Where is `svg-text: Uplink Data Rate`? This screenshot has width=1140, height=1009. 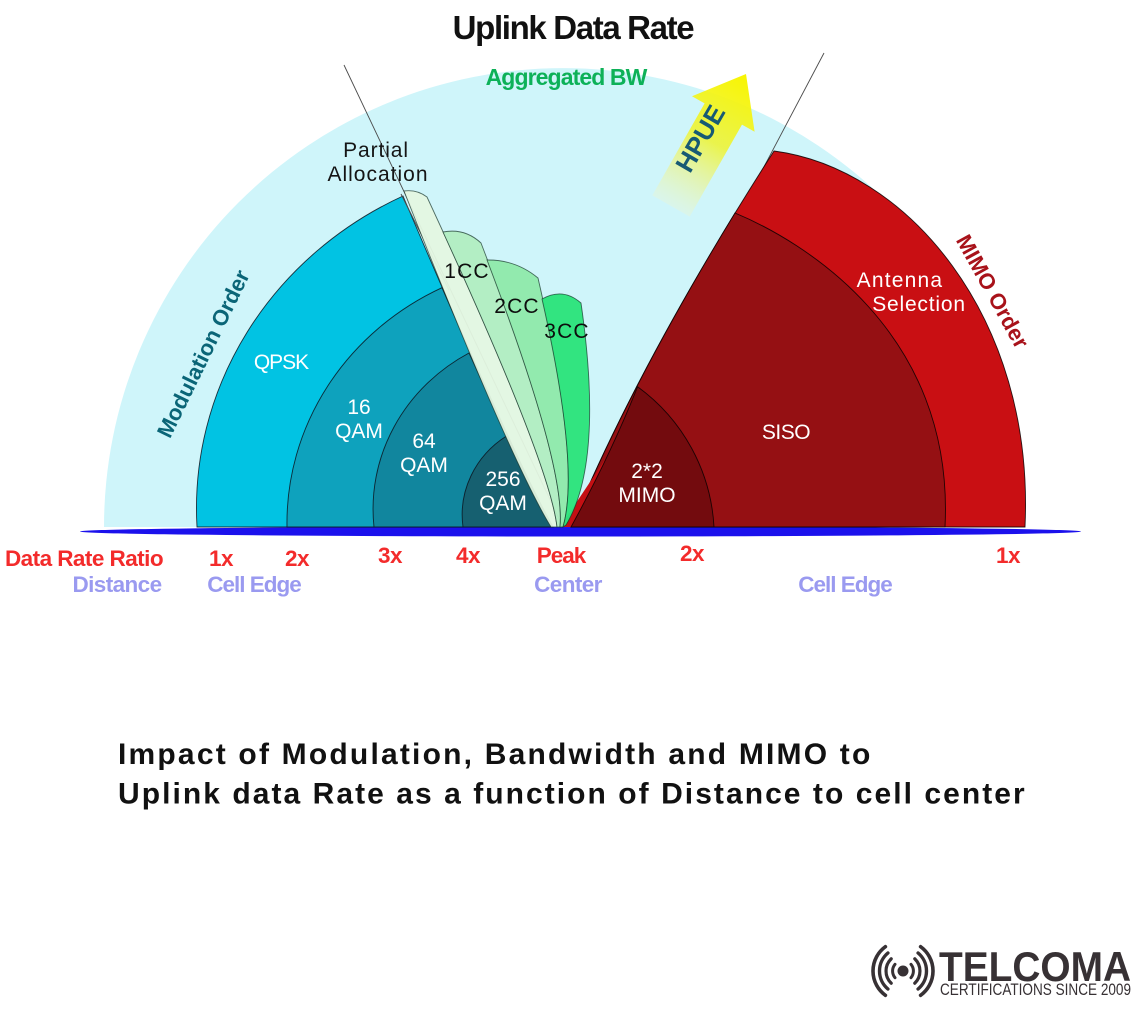
svg-text: Uplink Data Rate is located at coordinates (574, 27).